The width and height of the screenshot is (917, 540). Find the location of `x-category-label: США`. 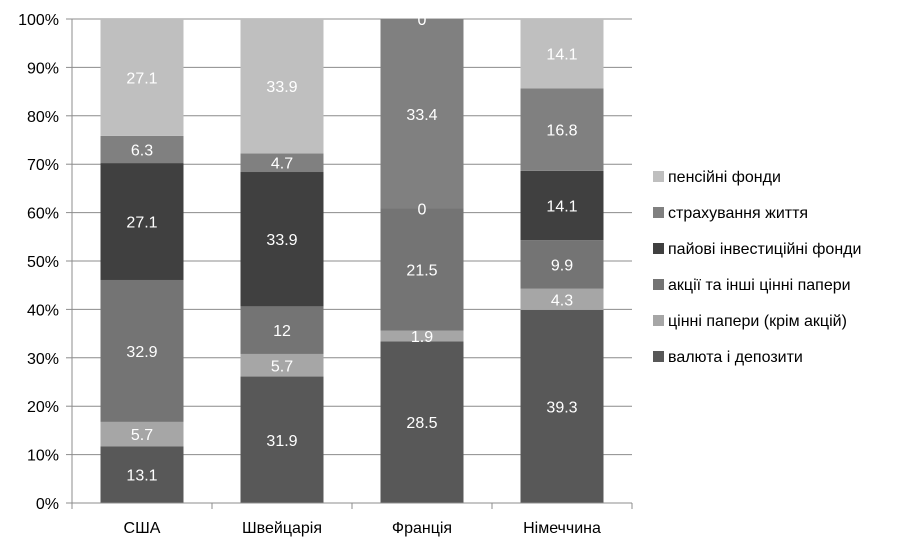

x-category-label: США is located at coordinates (142, 528).